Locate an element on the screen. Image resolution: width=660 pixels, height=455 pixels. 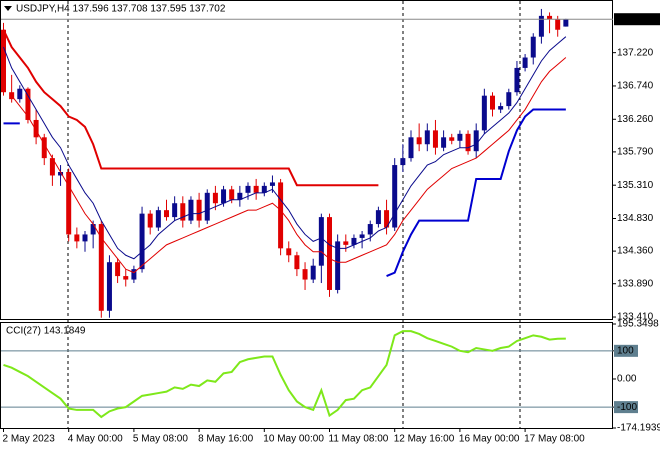
x-tick-label: 10 May 00:00 is located at coordinates (293, 439).